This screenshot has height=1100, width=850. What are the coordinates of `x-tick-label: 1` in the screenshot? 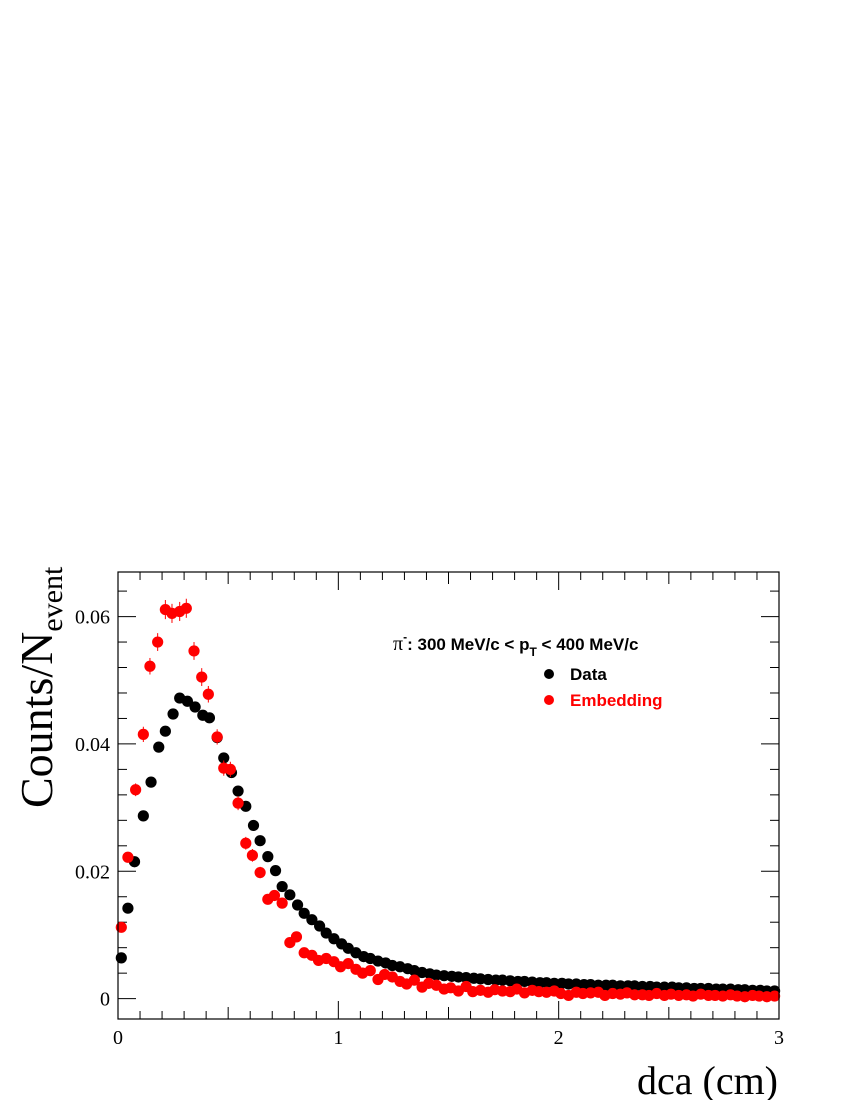 It's located at (338, 1038).